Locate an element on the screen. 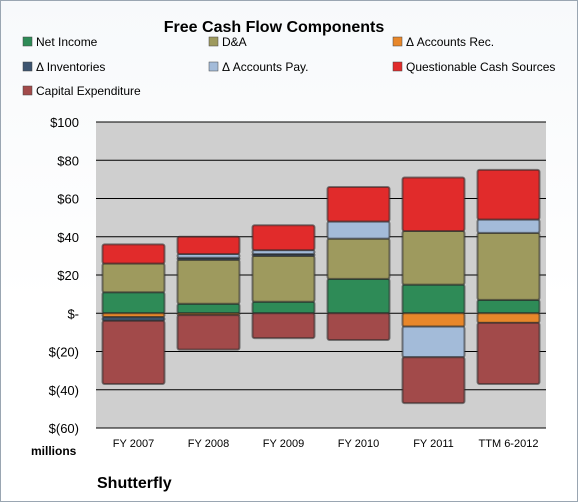  units-label: millions is located at coordinates (54, 451).